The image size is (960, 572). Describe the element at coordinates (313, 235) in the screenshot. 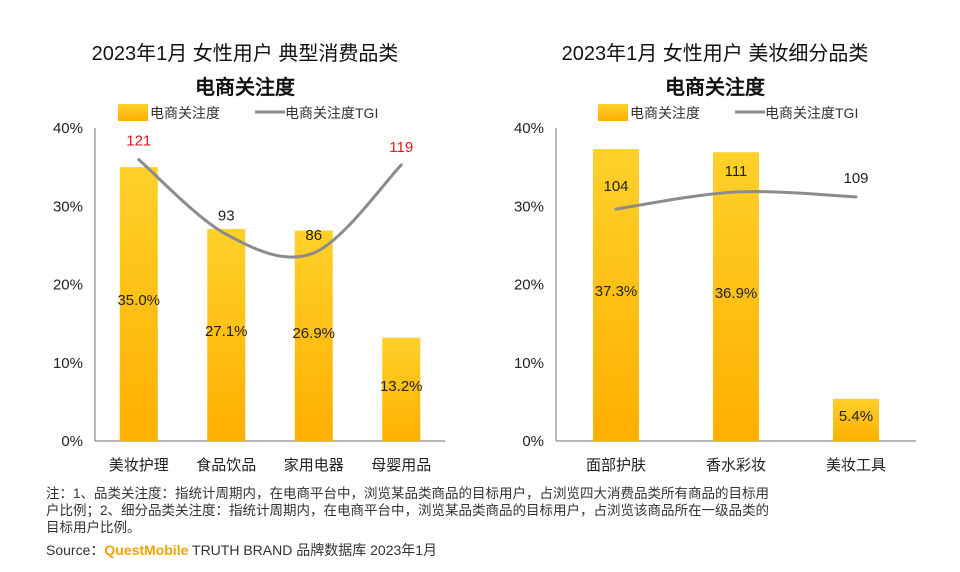

I see `chart-1-tgi-value-label: 86` at that location.